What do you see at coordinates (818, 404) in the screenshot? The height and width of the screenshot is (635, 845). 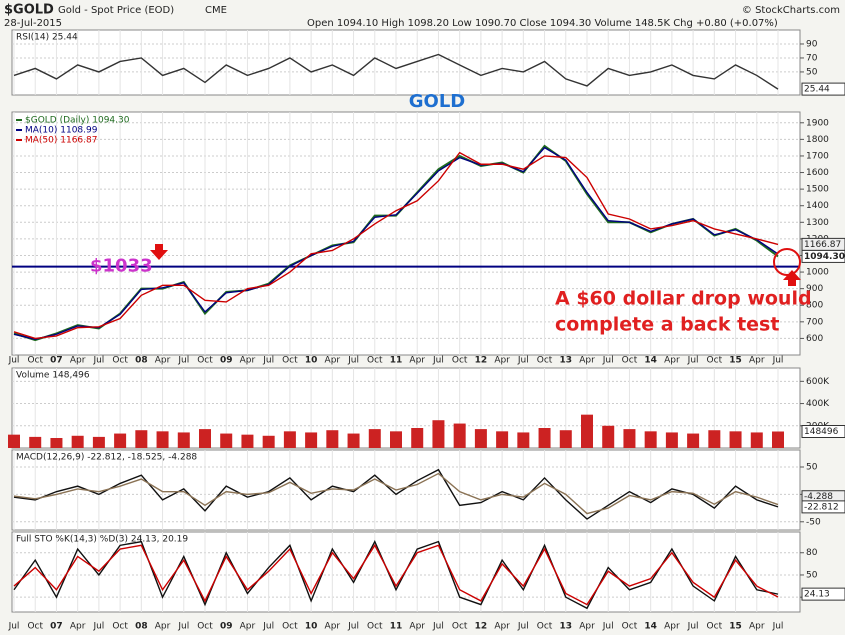 I see `y-tick-label: 400K` at bounding box center [818, 404].